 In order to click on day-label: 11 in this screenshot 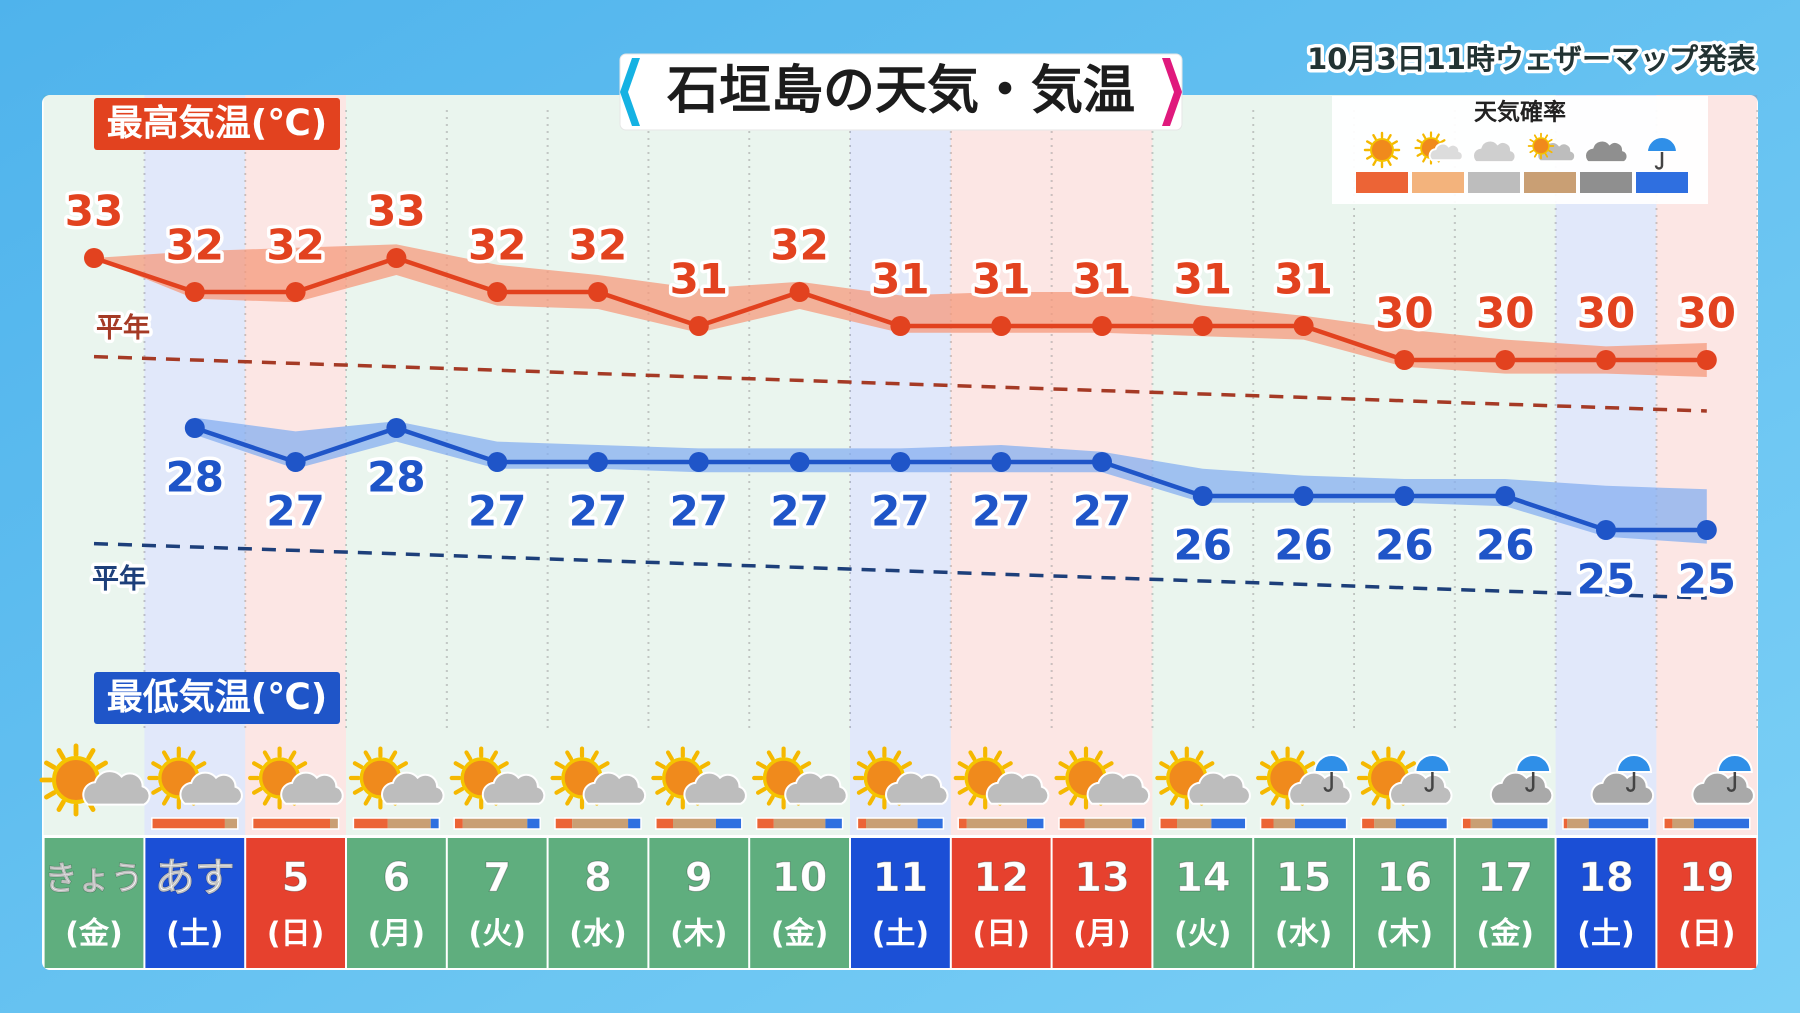, I will do `click(901, 878)`.